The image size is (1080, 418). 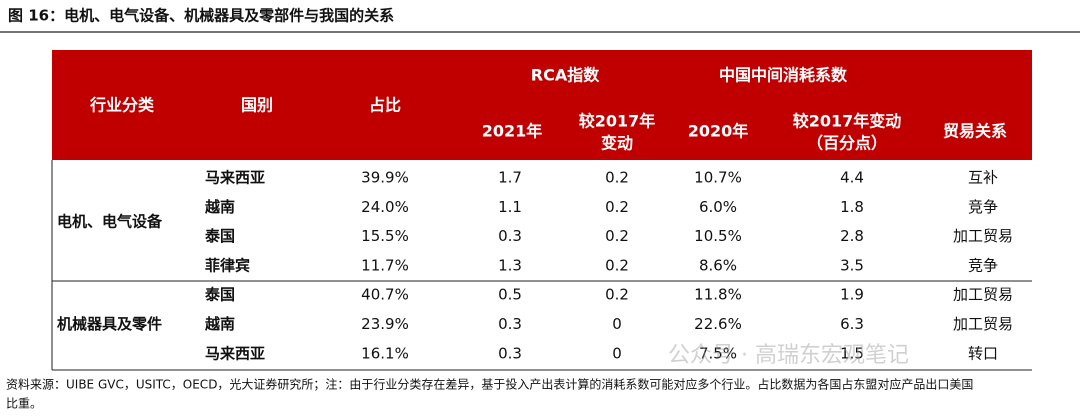 What do you see at coordinates (852, 324) in the screenshot?
I see `cell: 6.3` at bounding box center [852, 324].